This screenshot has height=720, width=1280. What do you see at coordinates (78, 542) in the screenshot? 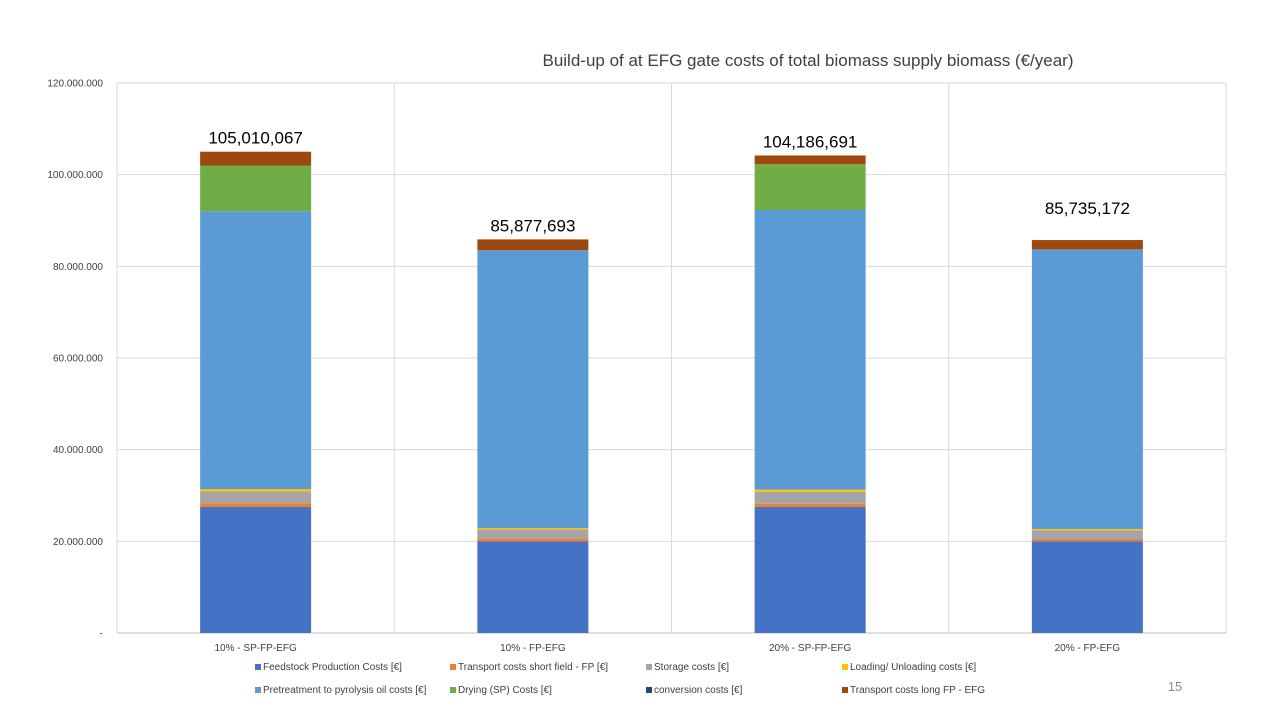
I see `y-tick-label: 20.000.000` at bounding box center [78, 542].